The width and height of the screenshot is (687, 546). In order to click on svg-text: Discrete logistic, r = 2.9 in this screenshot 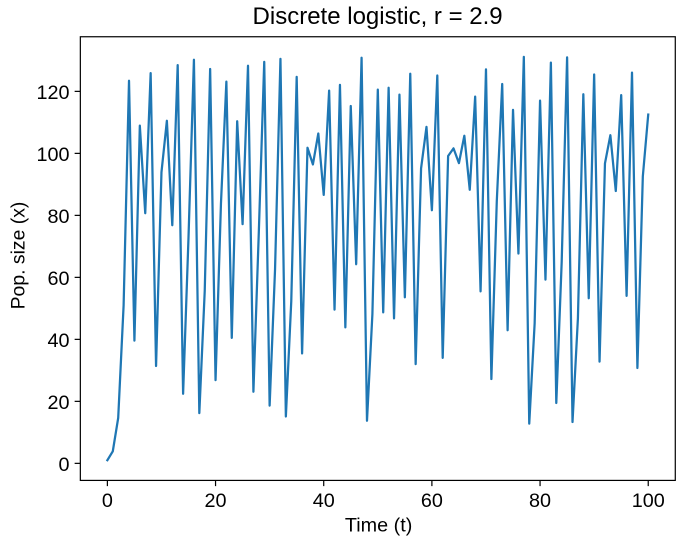, I will do `click(378, 16)`.